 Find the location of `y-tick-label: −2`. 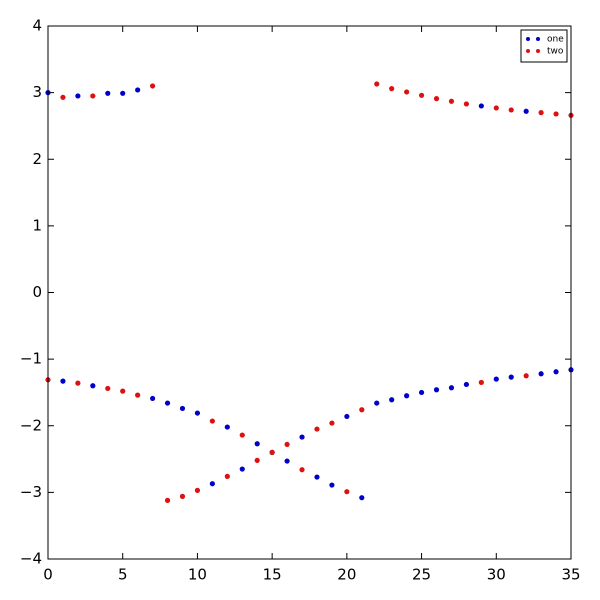

y-tick-label: −2 is located at coordinates (31, 425).